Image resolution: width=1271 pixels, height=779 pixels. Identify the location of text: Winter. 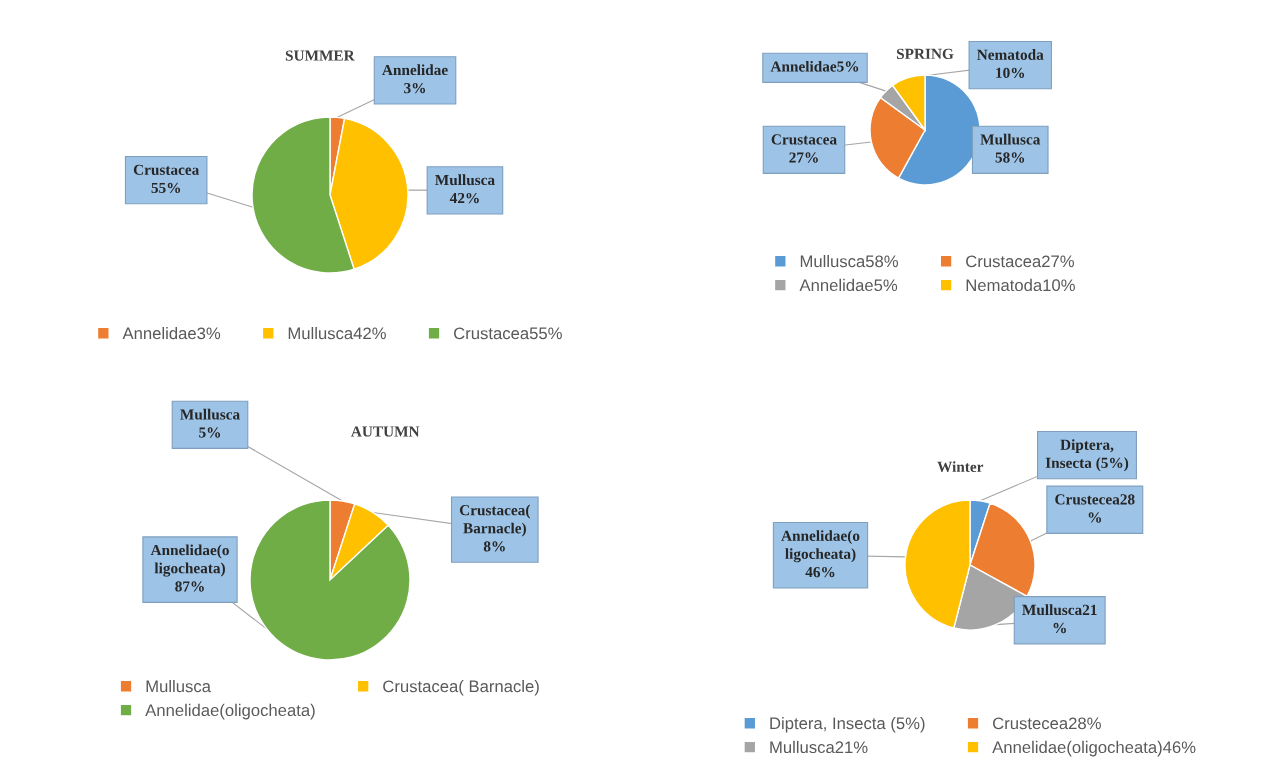
(960, 467).